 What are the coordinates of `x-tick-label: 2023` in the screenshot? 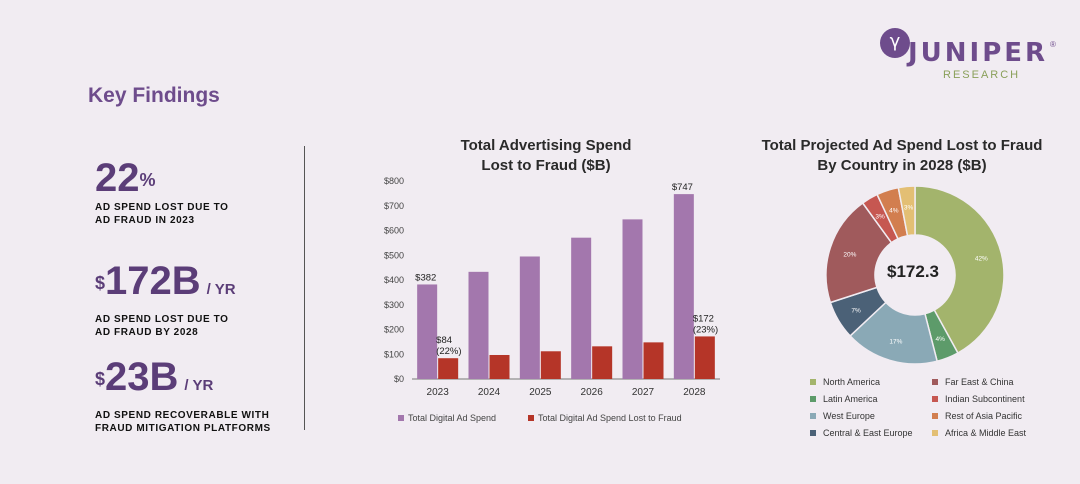 It's located at (438, 392).